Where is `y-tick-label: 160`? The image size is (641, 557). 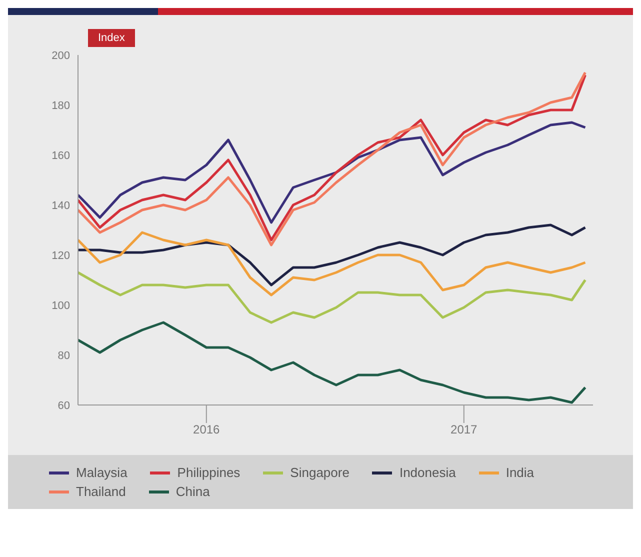
y-tick-label: 160 is located at coordinates (61, 156).